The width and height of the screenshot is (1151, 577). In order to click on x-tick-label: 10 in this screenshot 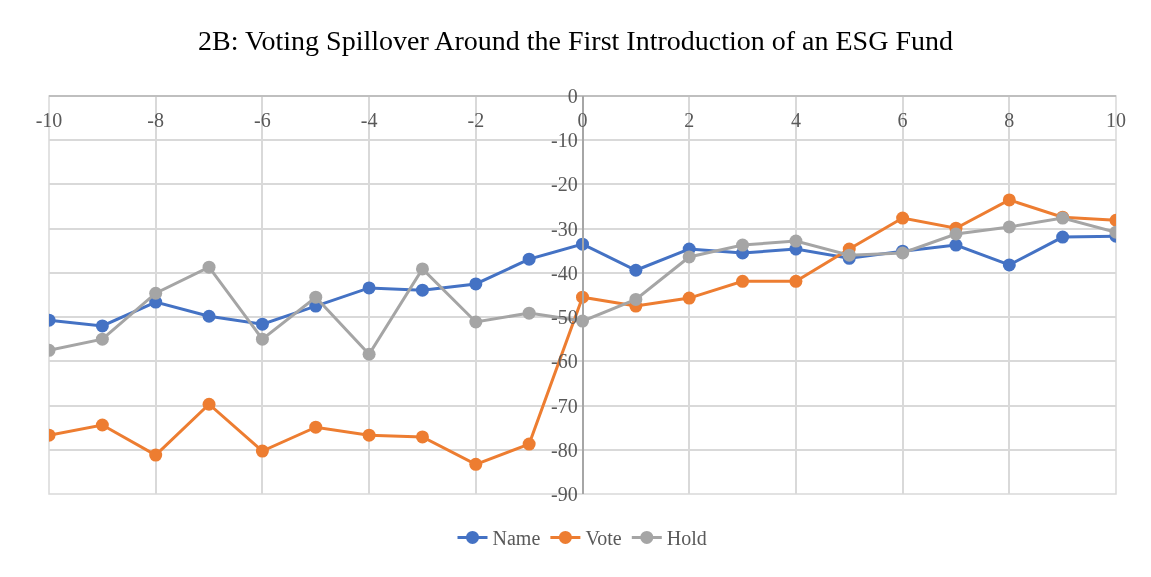, I will do `click(1116, 119)`.